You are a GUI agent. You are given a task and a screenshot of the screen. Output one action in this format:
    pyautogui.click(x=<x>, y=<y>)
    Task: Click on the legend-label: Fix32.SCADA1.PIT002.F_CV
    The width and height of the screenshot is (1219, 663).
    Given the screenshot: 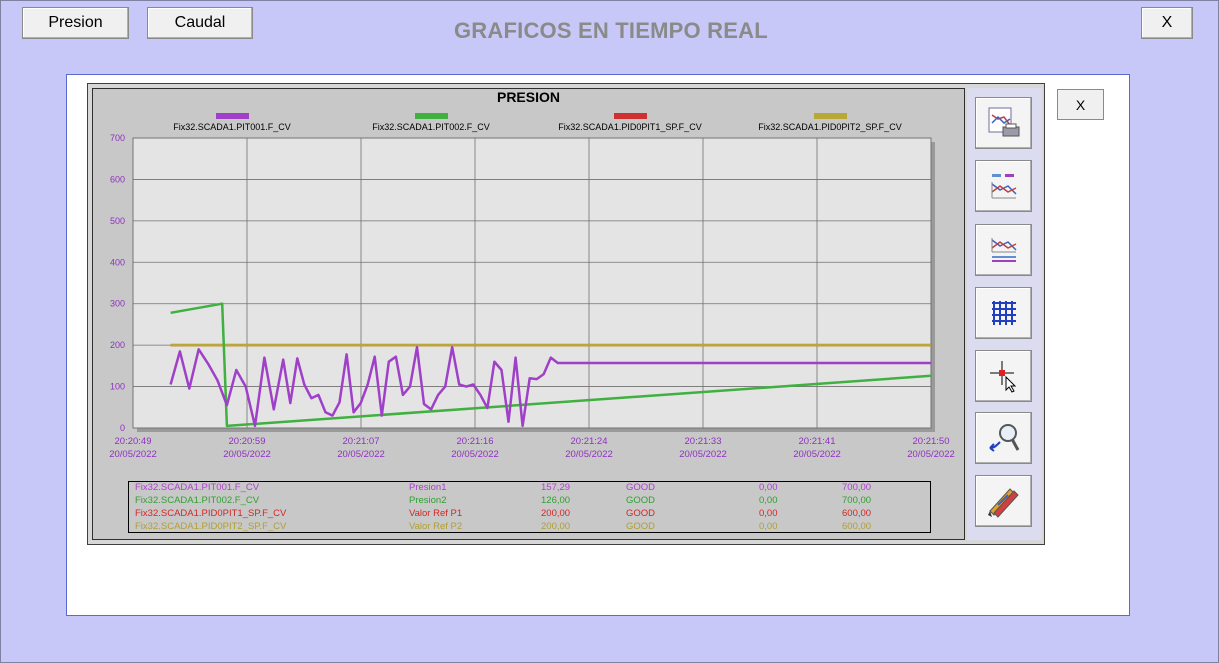 What is the action you would take?
    pyautogui.click(x=431, y=127)
    